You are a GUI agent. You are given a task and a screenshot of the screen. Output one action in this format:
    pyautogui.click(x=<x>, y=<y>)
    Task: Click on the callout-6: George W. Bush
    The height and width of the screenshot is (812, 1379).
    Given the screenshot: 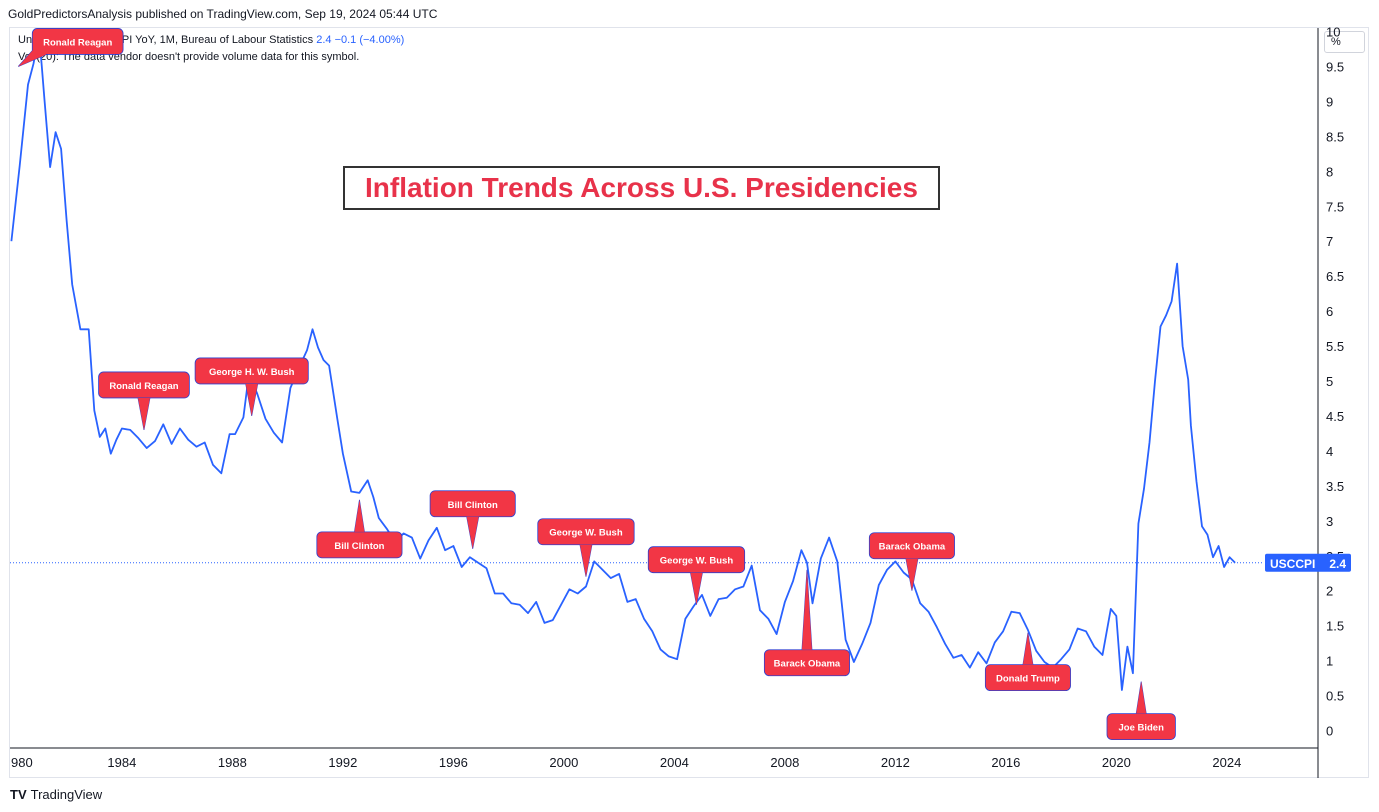 What is the action you would take?
    pyautogui.click(x=696, y=575)
    